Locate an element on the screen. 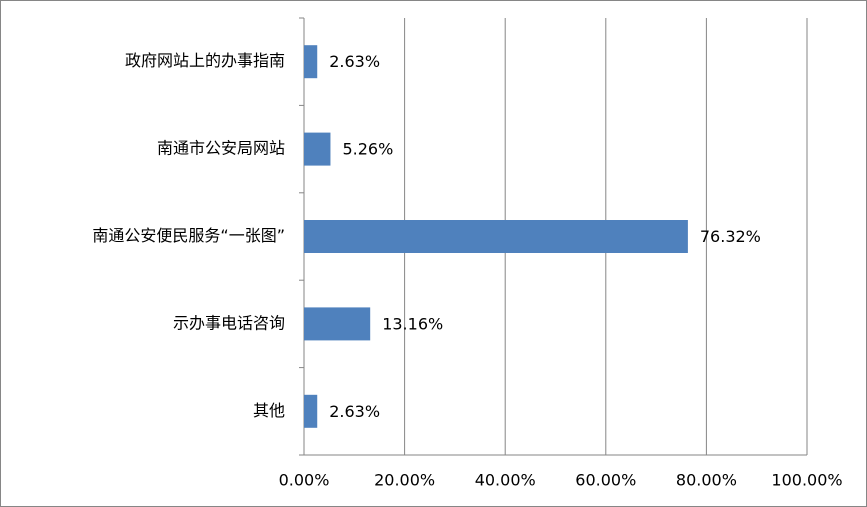  x-tick-label: 40.00% is located at coordinates (505, 480).